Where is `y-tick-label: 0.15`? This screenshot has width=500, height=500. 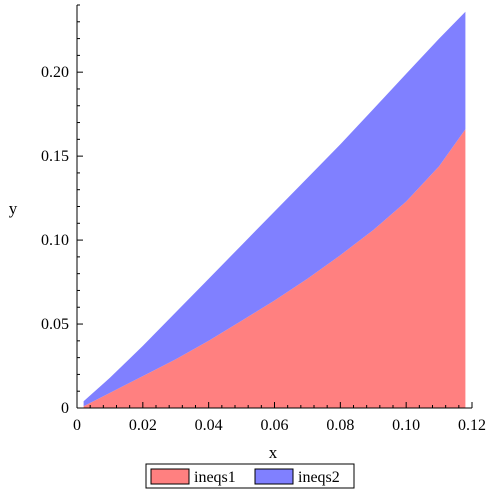
y-tick-label: 0.15 is located at coordinates (55, 156).